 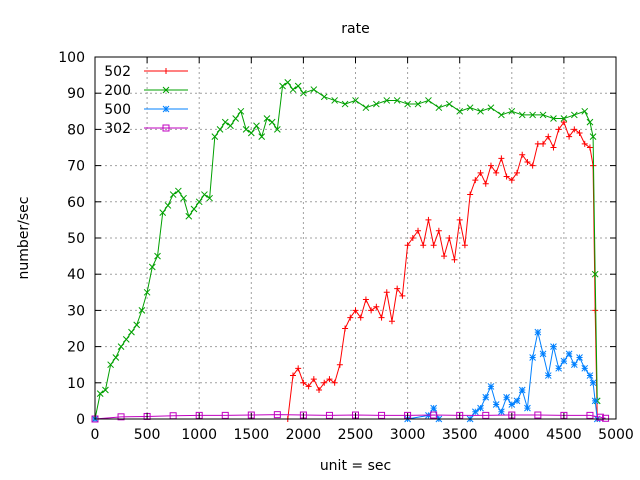 I want to click on x-tick-label: 3500, so click(x=460, y=435).